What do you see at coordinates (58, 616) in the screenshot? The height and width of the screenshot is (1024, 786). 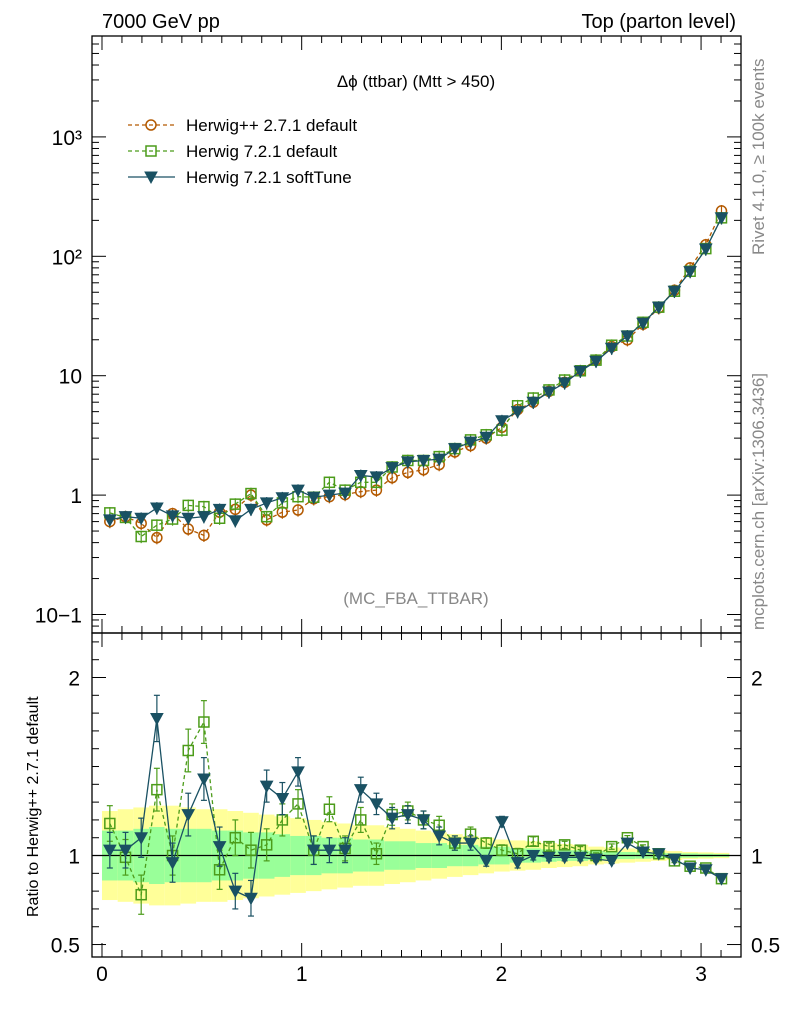 I see `y-tick-label: 10−1` at bounding box center [58, 616].